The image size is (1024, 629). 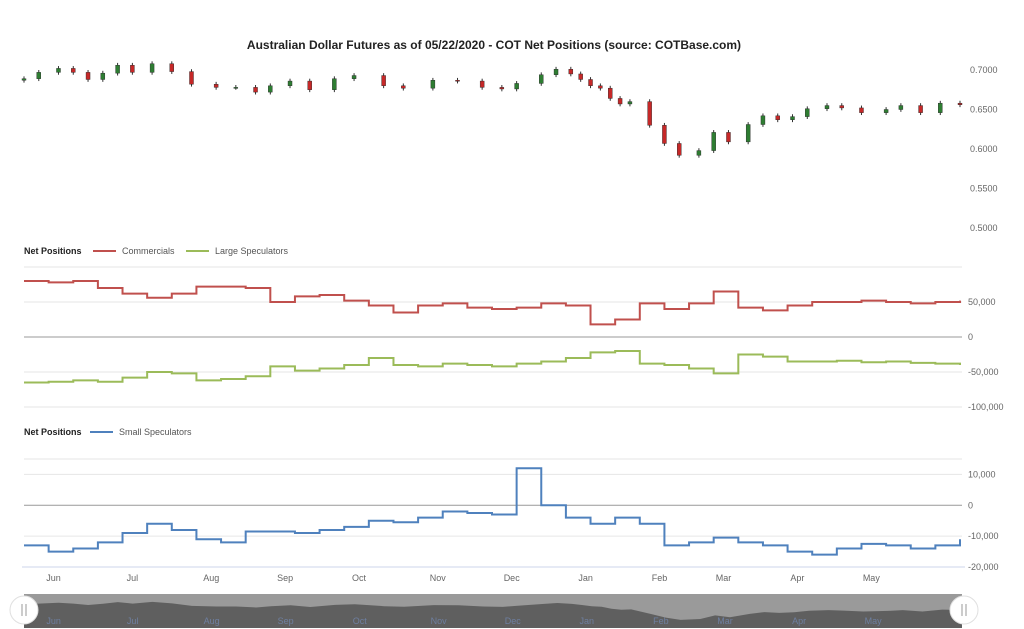 What do you see at coordinates (986, 407) in the screenshot?
I see `positions-tick-label: -100,000` at bounding box center [986, 407].